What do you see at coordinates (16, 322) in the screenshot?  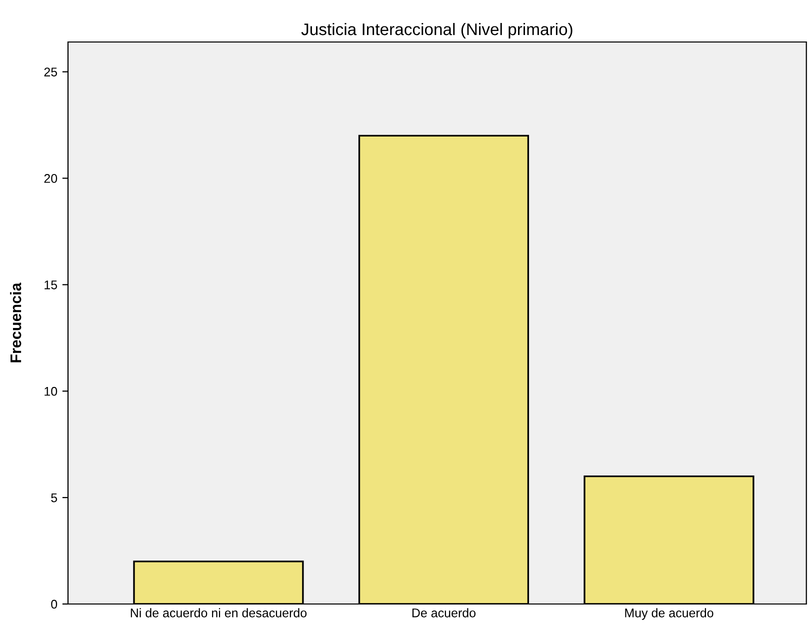 I see `y-axis-title: Frecuencia` at bounding box center [16, 322].